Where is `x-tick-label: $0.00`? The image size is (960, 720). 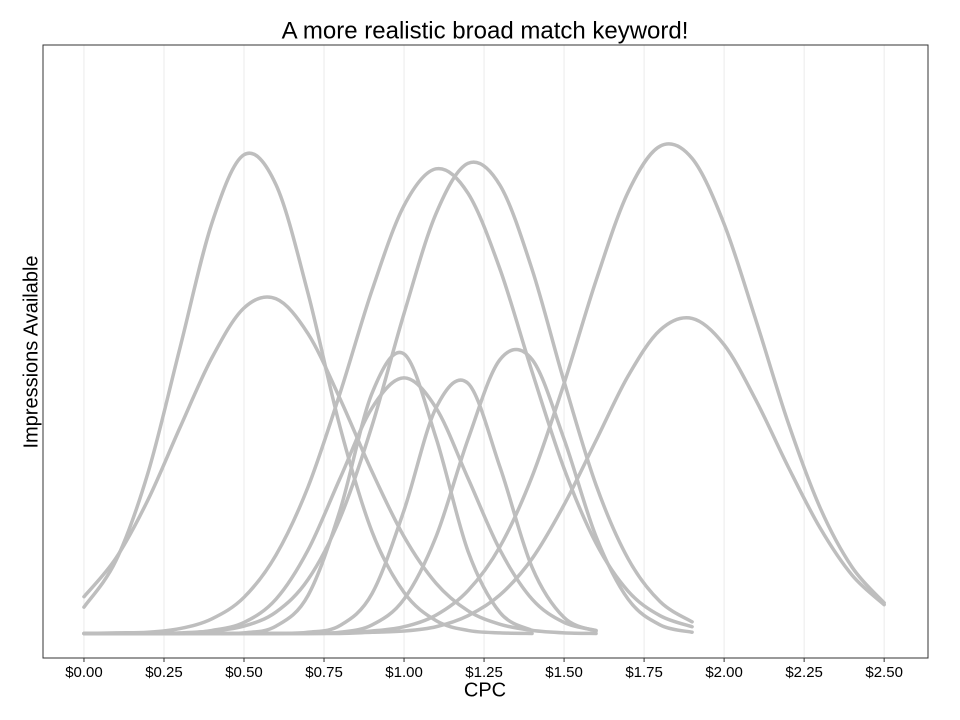
x-tick-label: $0.00 is located at coordinates (84, 672).